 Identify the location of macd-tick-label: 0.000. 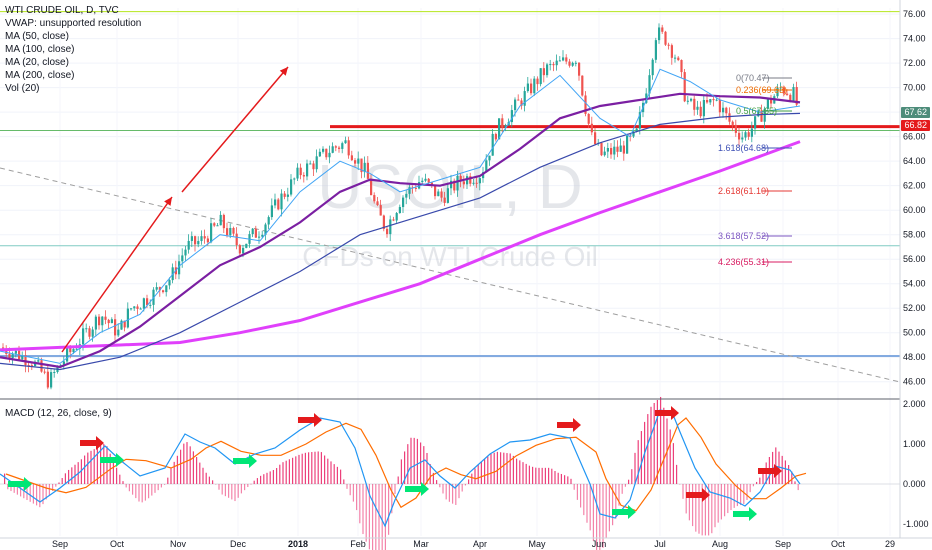
(914, 484).